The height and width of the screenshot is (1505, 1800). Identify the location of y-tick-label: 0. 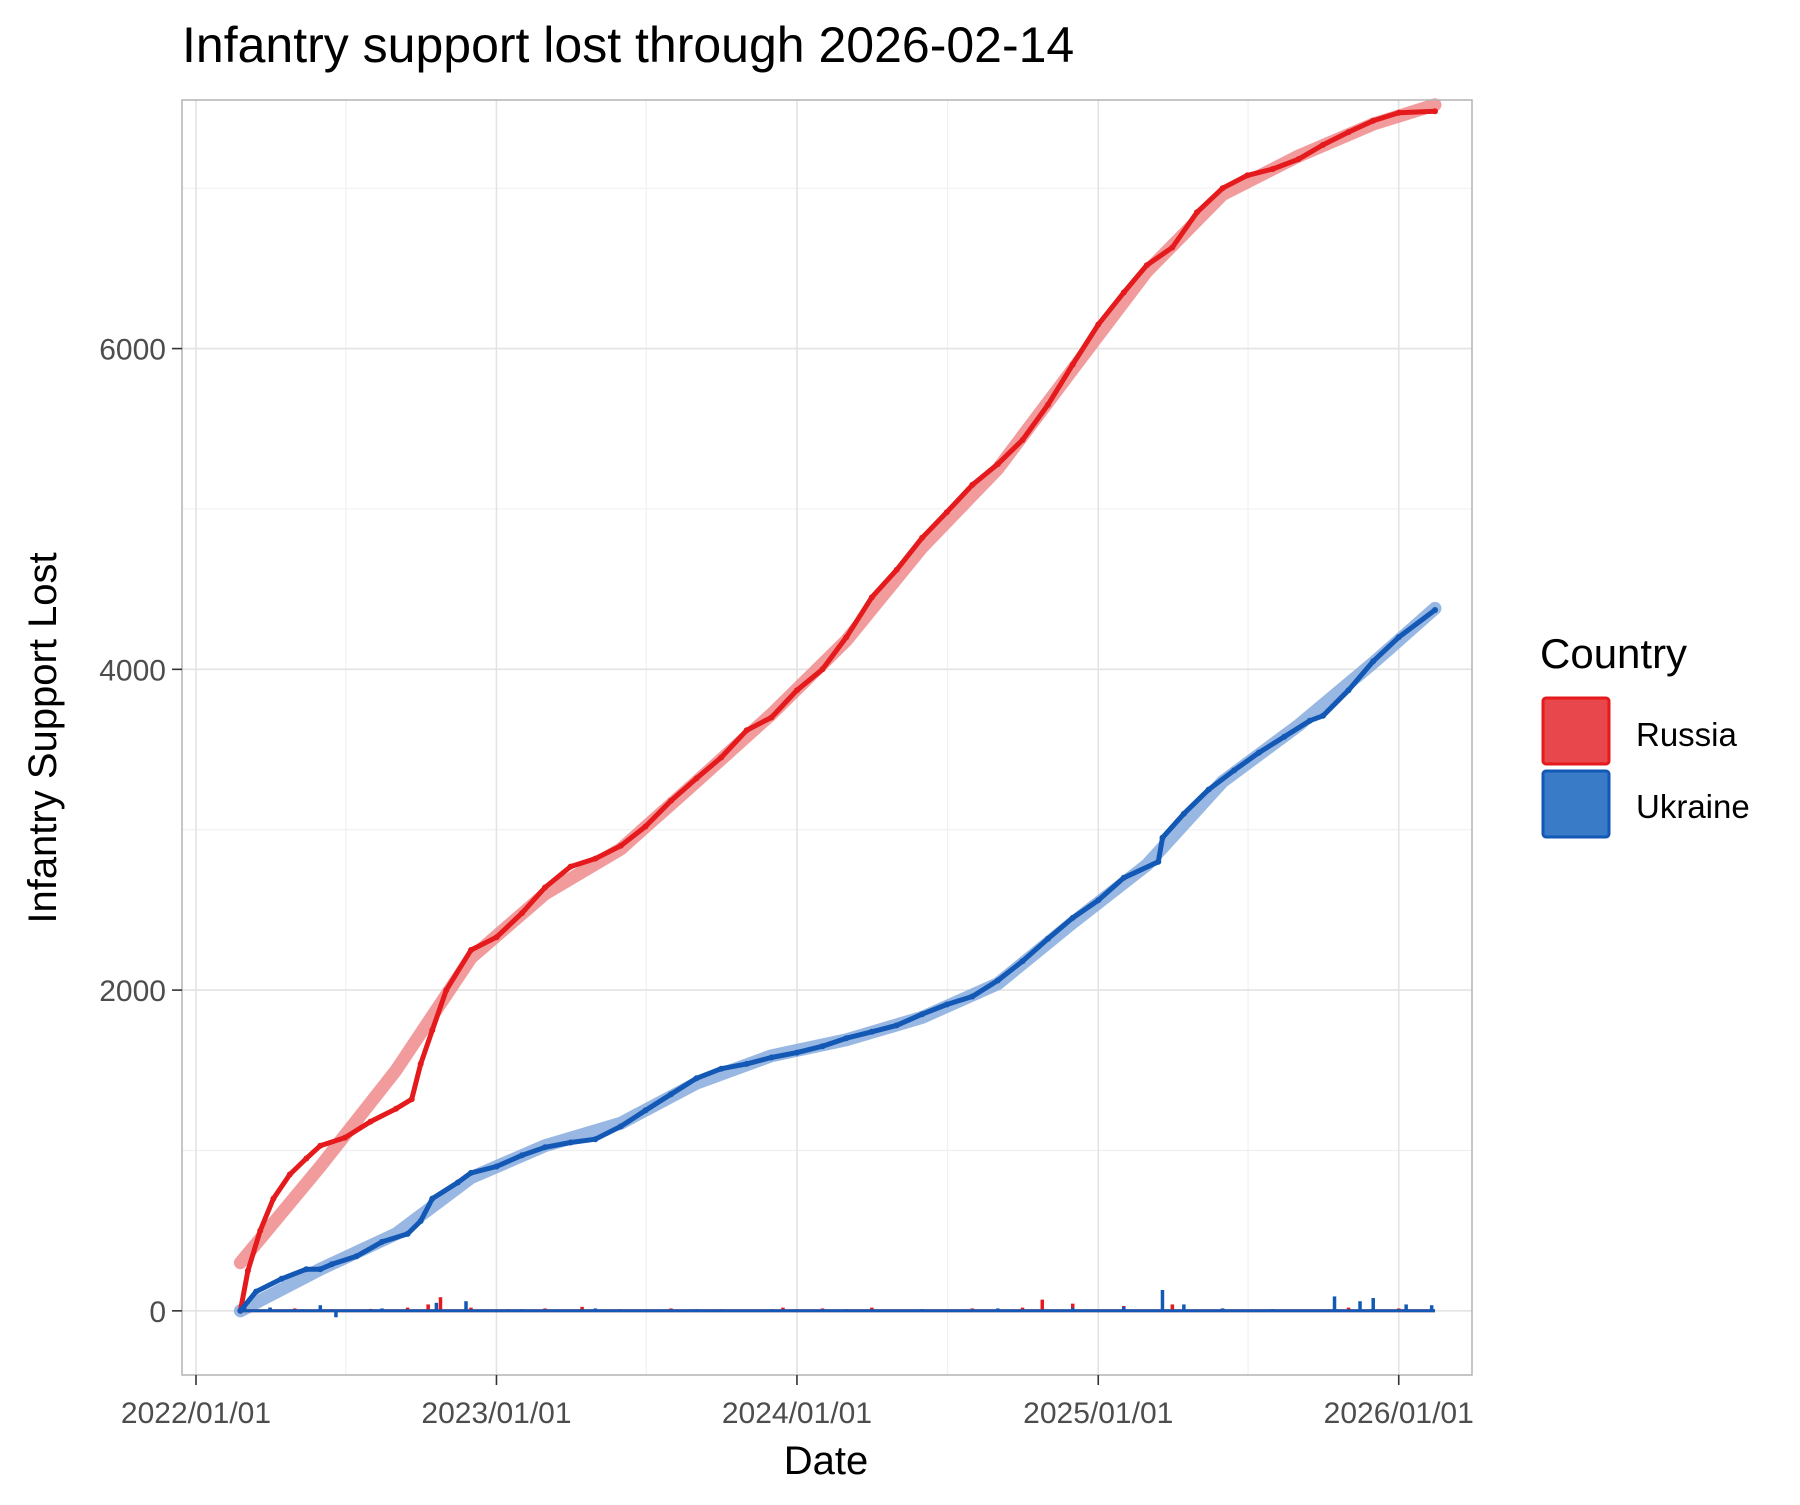
(157, 1312).